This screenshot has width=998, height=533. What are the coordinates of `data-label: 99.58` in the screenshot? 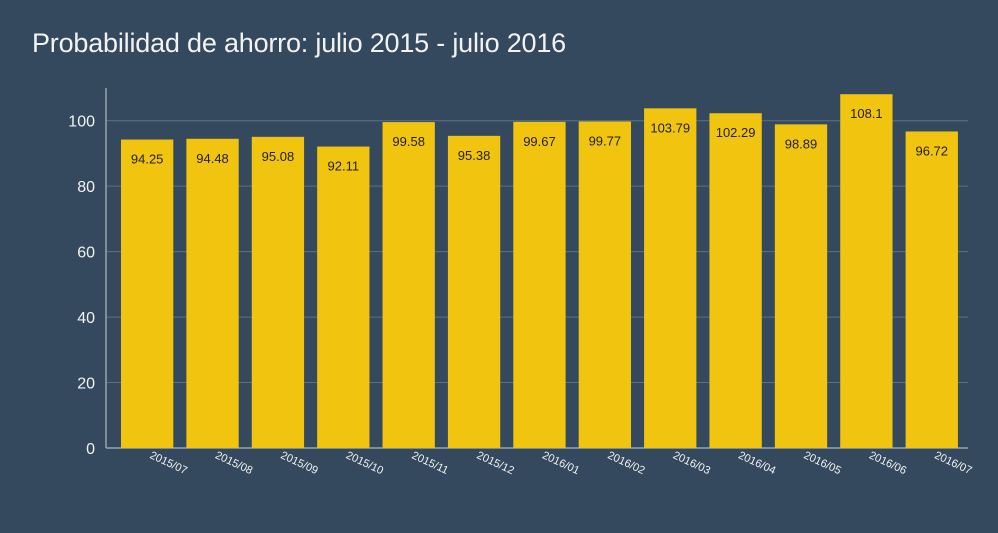 It's located at (408, 141).